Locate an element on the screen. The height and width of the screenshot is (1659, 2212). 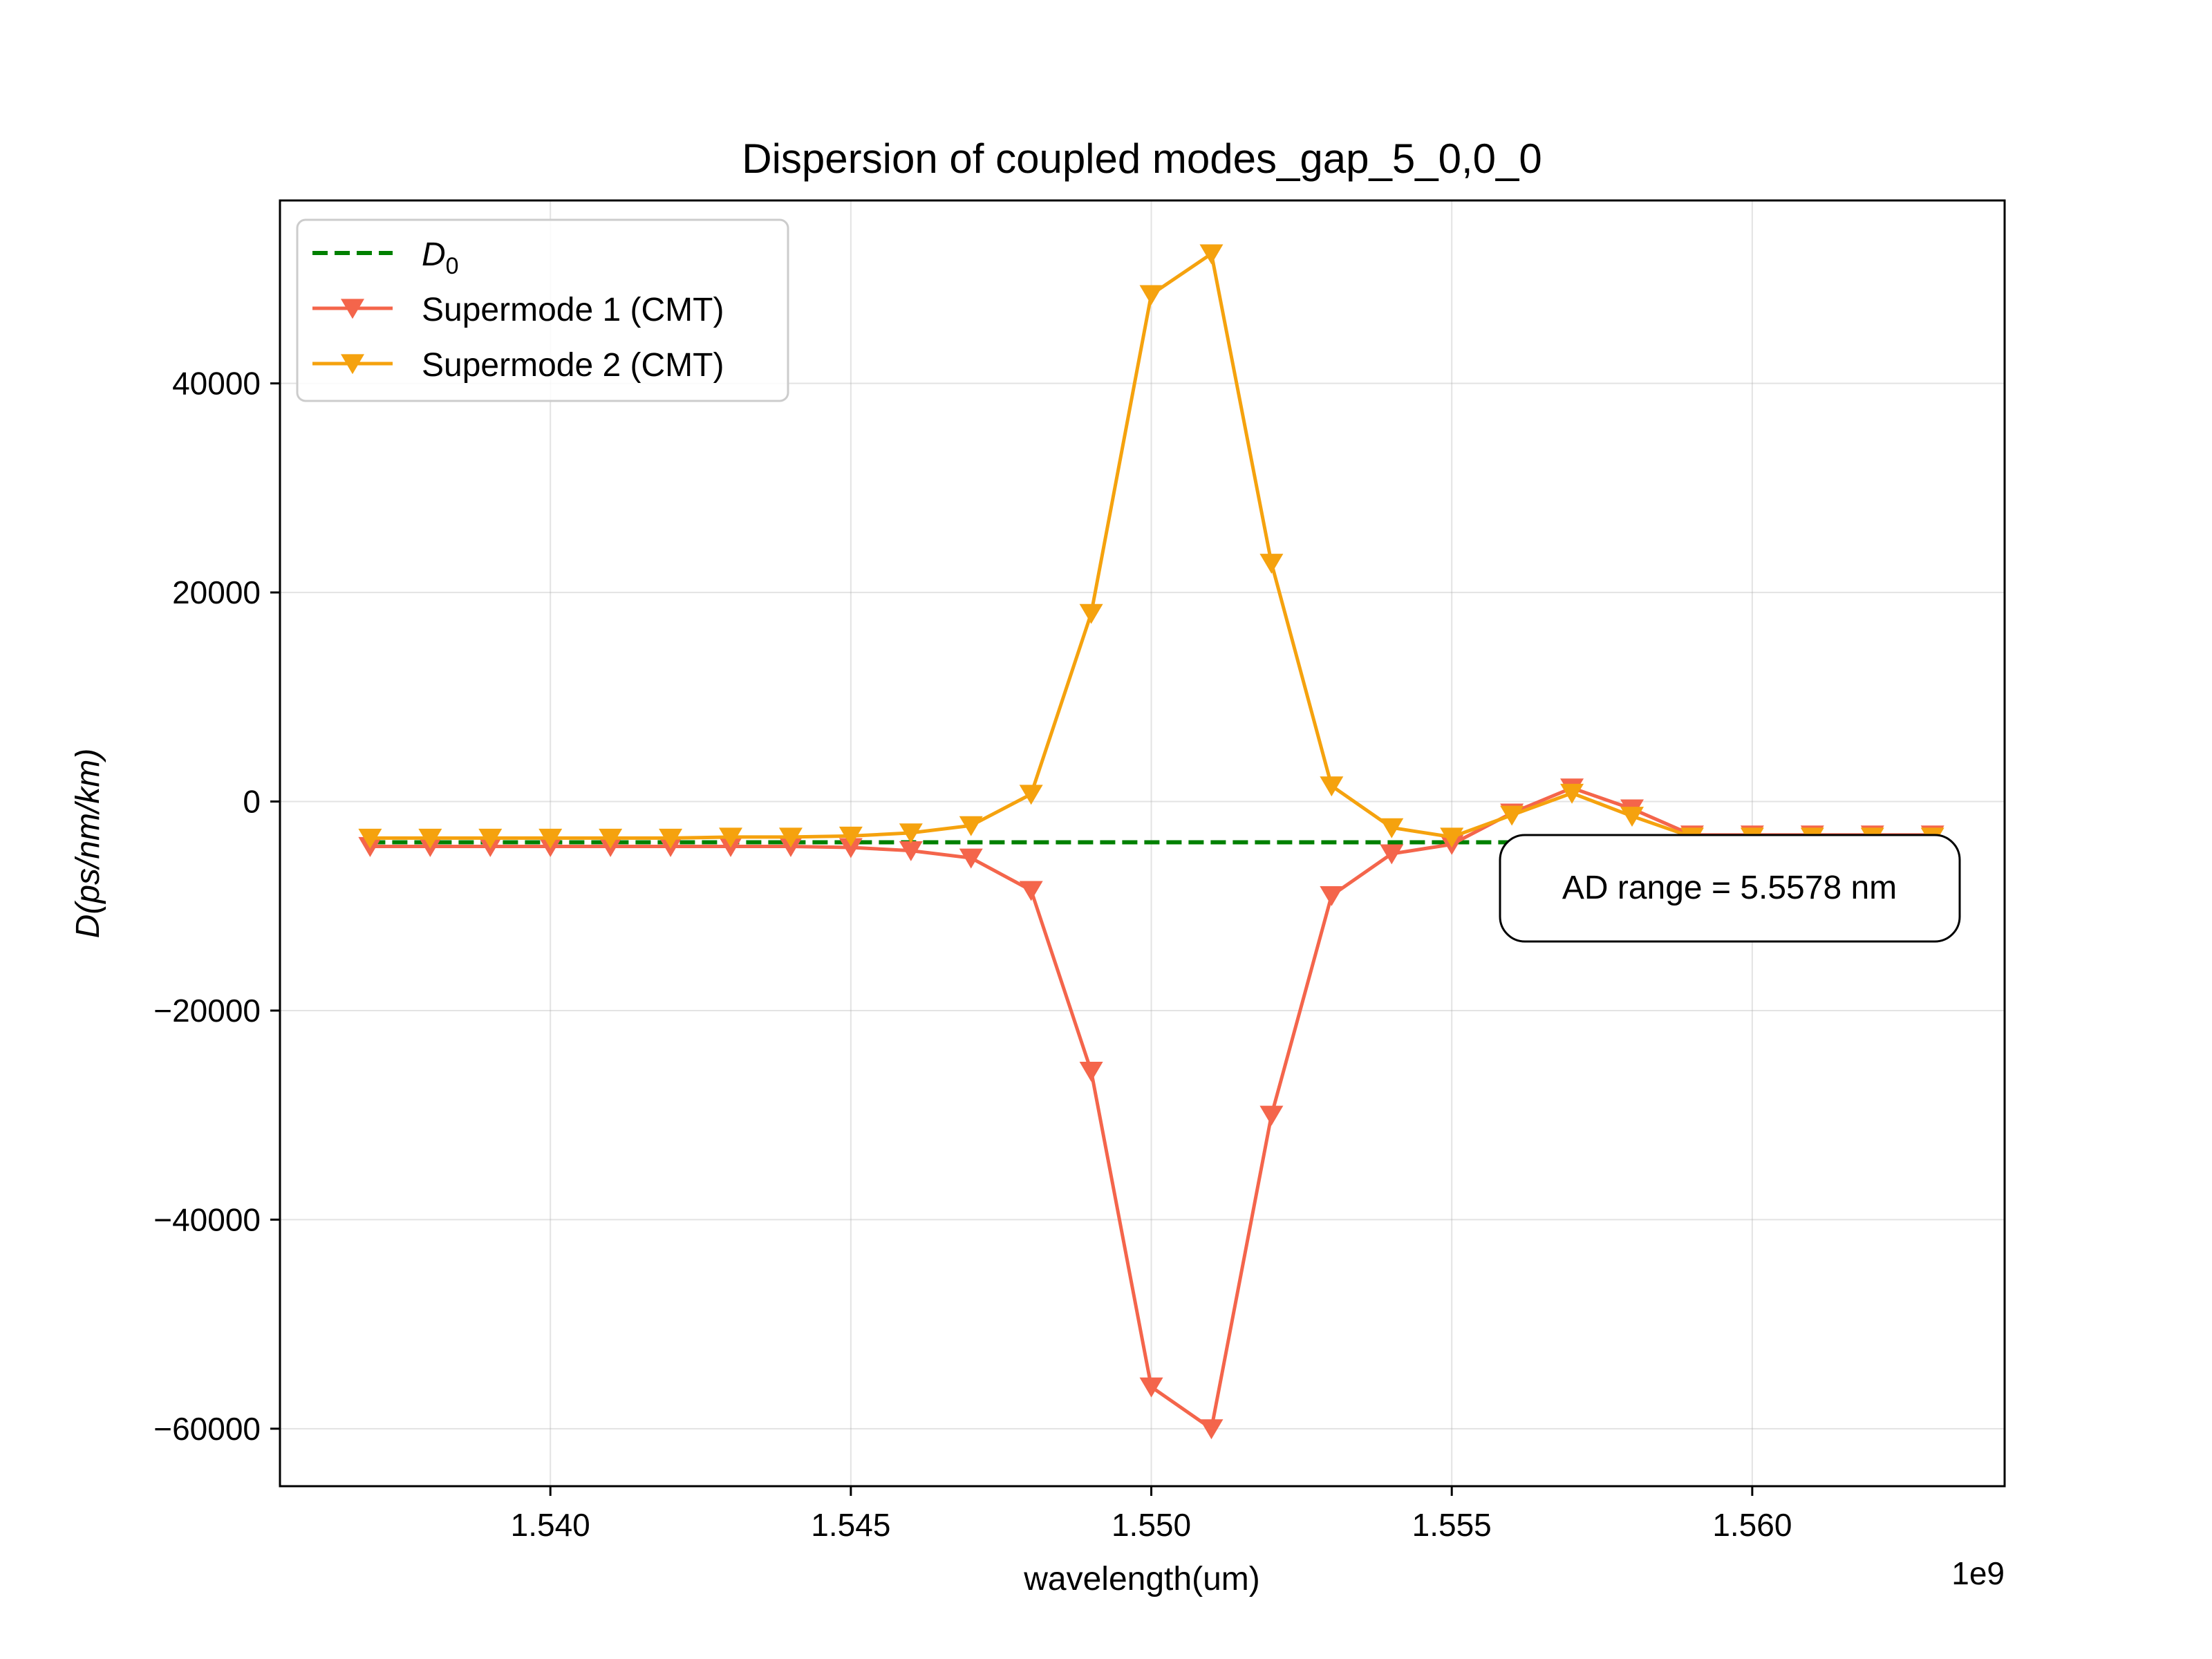
y-tick-label: 40000 is located at coordinates (216, 384).